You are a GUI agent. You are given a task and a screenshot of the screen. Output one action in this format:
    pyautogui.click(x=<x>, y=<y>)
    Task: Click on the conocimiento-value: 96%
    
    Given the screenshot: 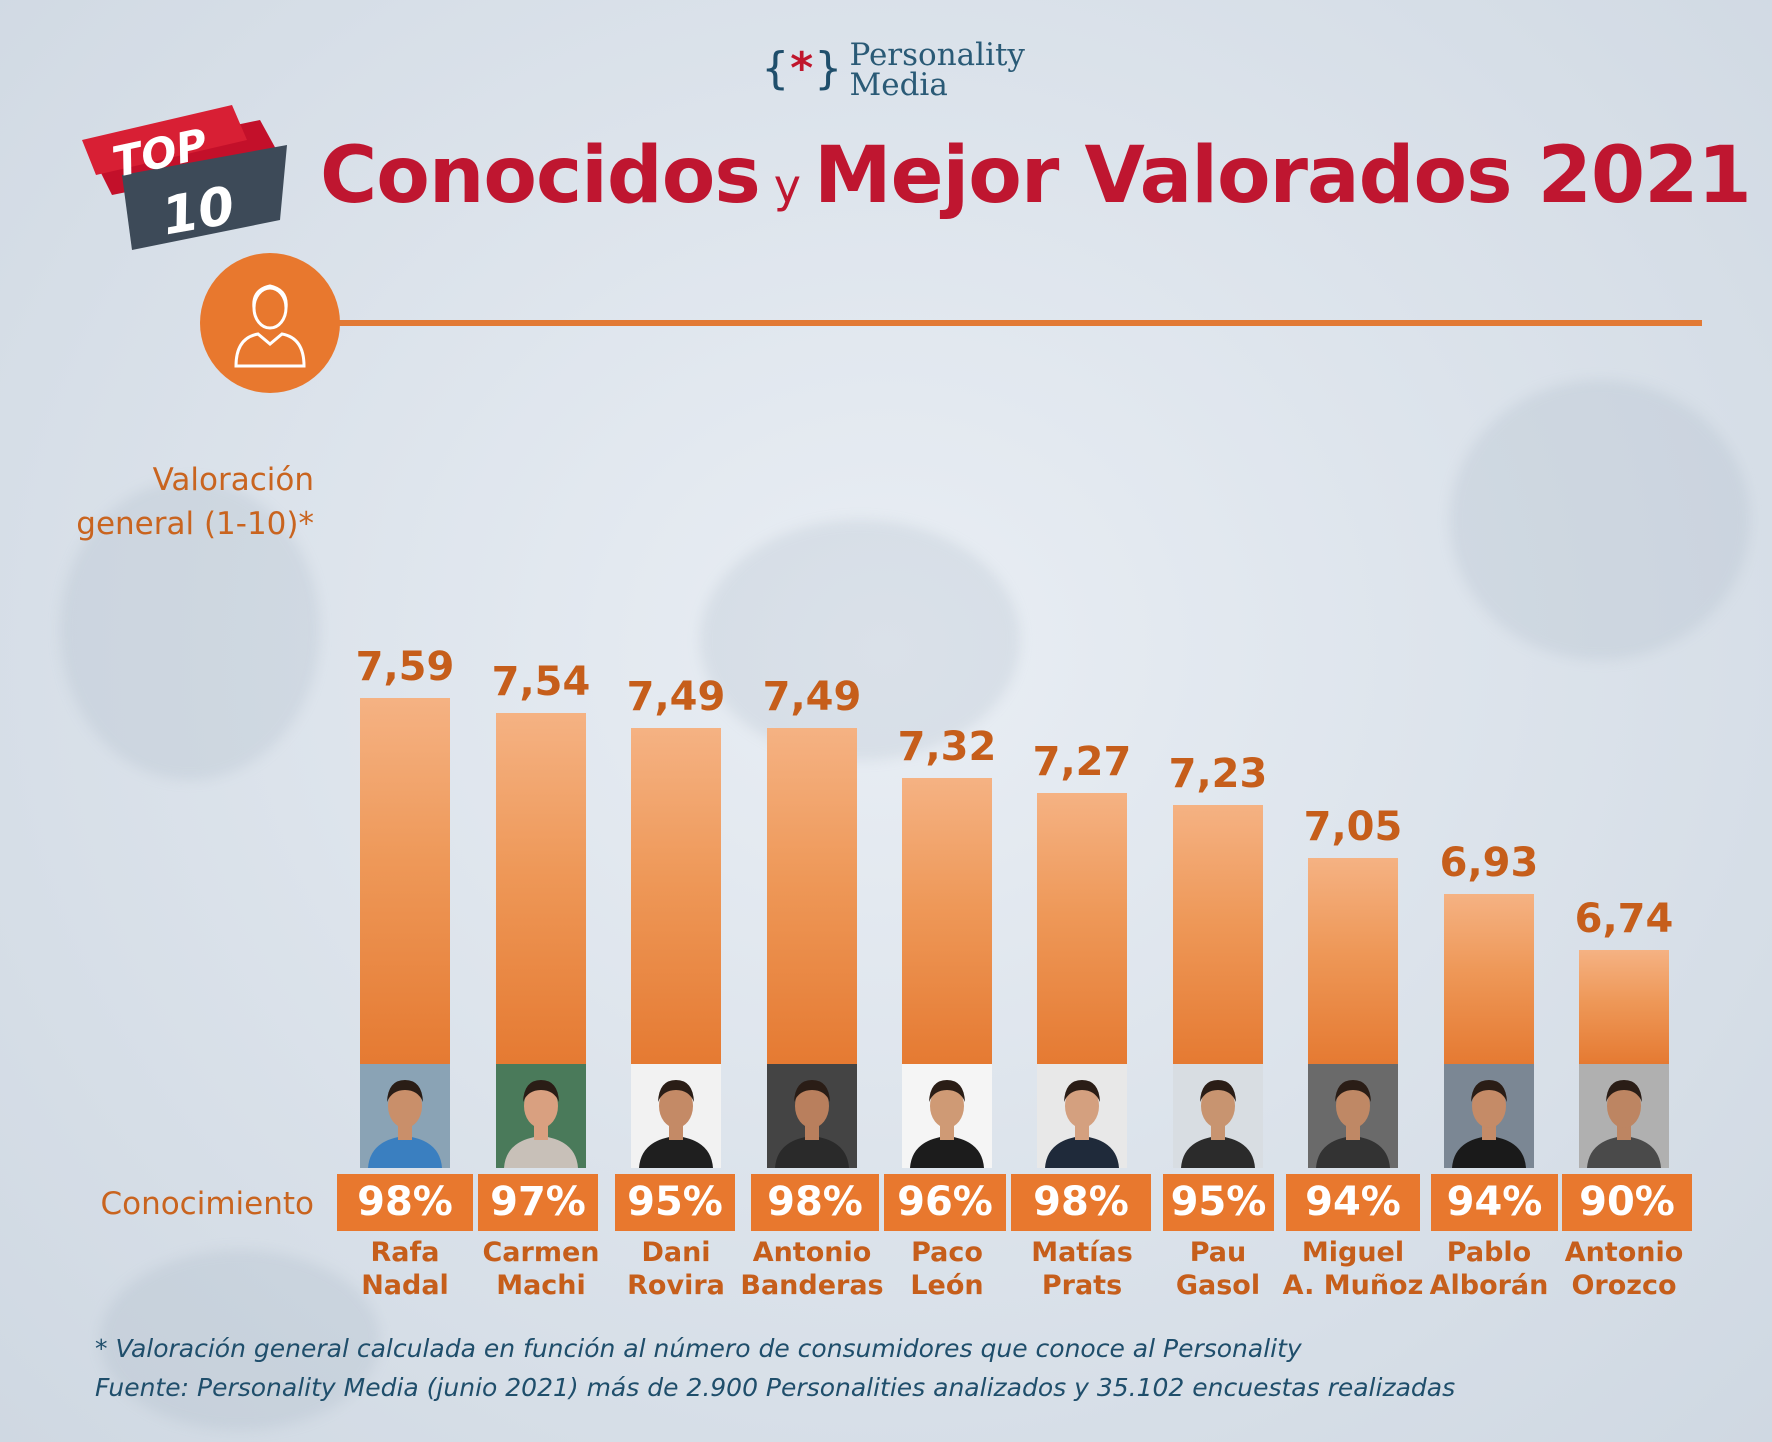 What is the action you would take?
    pyautogui.click(x=945, y=1202)
    